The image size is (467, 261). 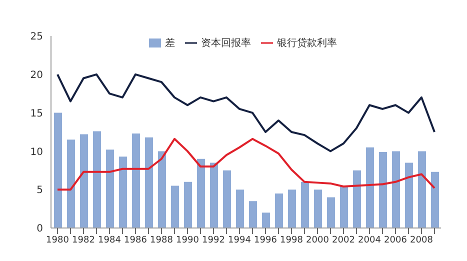 What do you see at coordinates (188, 240) in the screenshot?
I see `x-tick-label: 1990` at bounding box center [188, 240].